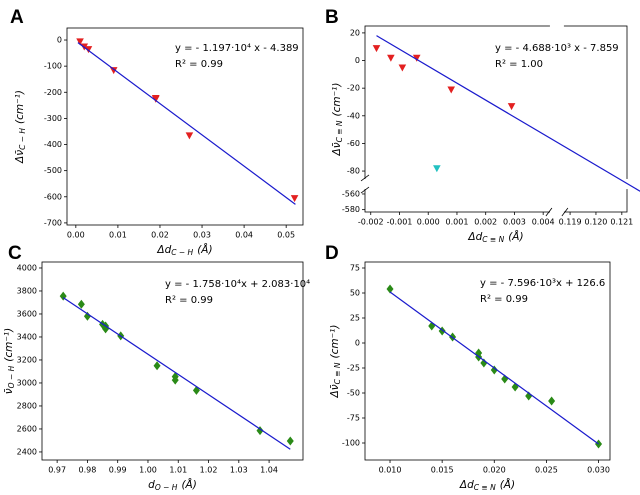 Image resolution: width=640 pixels, height=495 pixels. What do you see at coordinates (27, 405) in the screenshot?
I see `y-tick-label: 2800` at bounding box center [27, 405].